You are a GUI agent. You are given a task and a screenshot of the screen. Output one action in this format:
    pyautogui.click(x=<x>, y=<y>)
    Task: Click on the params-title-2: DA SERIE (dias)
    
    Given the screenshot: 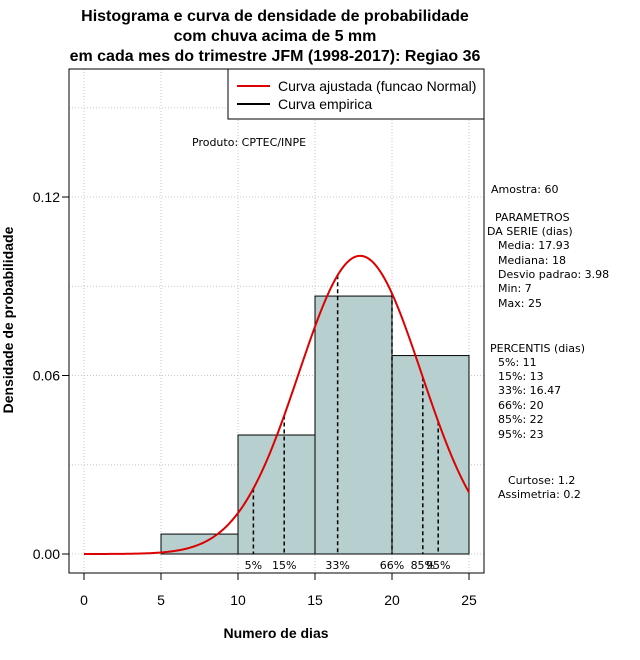 What is the action you would take?
    pyautogui.click(x=530, y=231)
    